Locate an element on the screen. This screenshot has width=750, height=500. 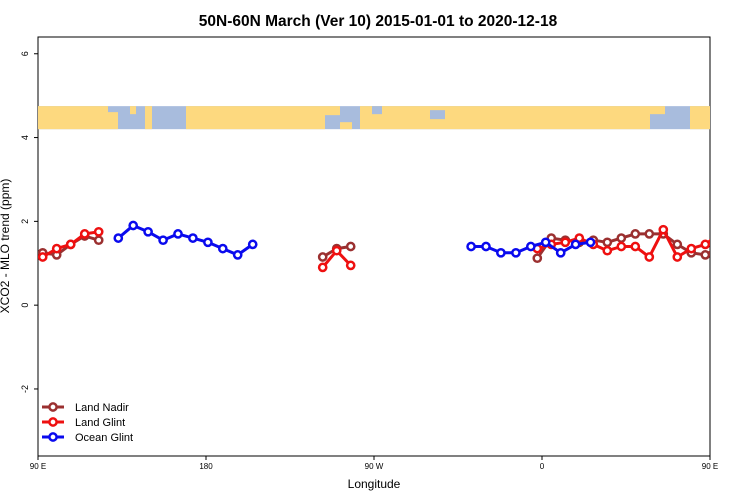
map-band is located at coordinates (374, 118).